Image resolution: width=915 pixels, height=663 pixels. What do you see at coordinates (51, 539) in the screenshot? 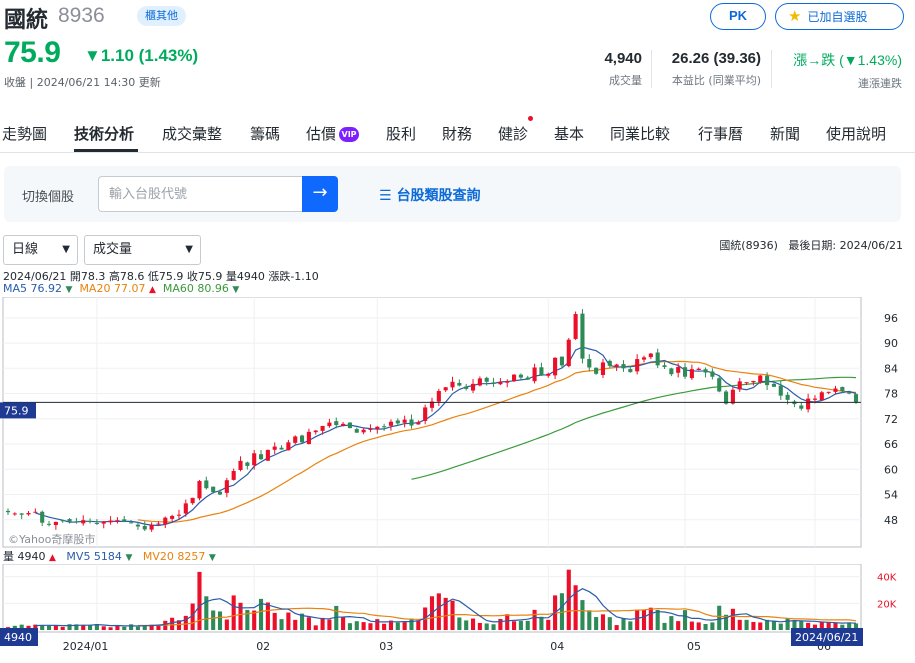
I see `watermark: ©Yahoo奇摩股市` at bounding box center [51, 539].